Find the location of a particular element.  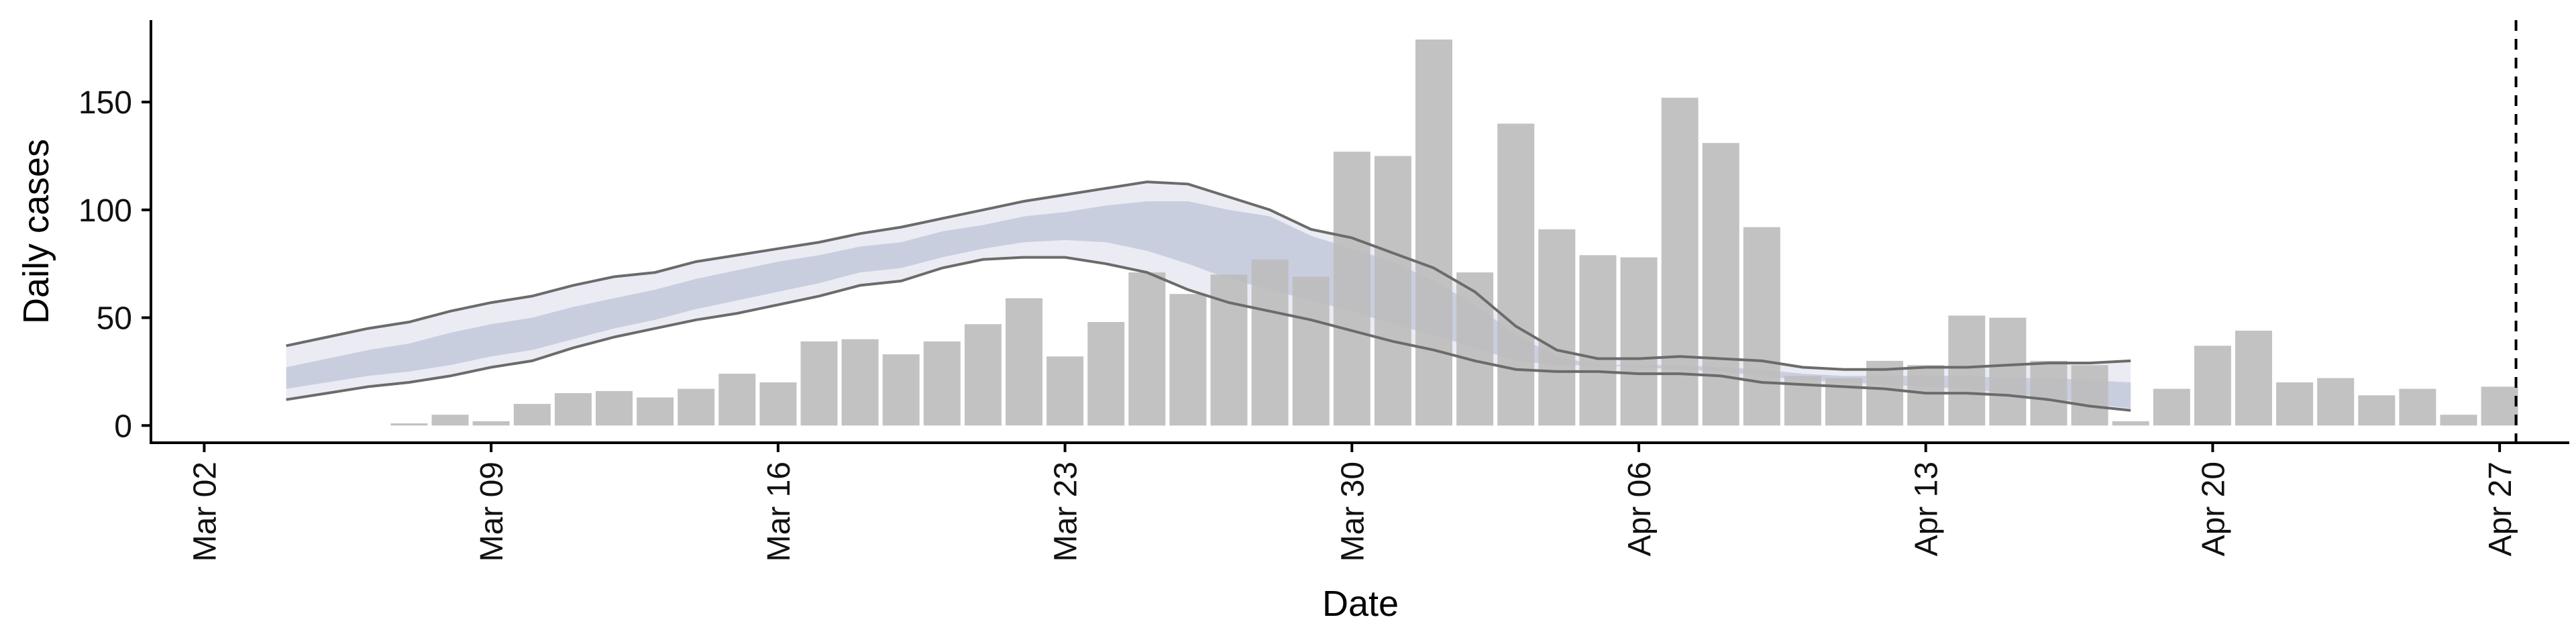

y-tick-label: 150 is located at coordinates (105, 103).